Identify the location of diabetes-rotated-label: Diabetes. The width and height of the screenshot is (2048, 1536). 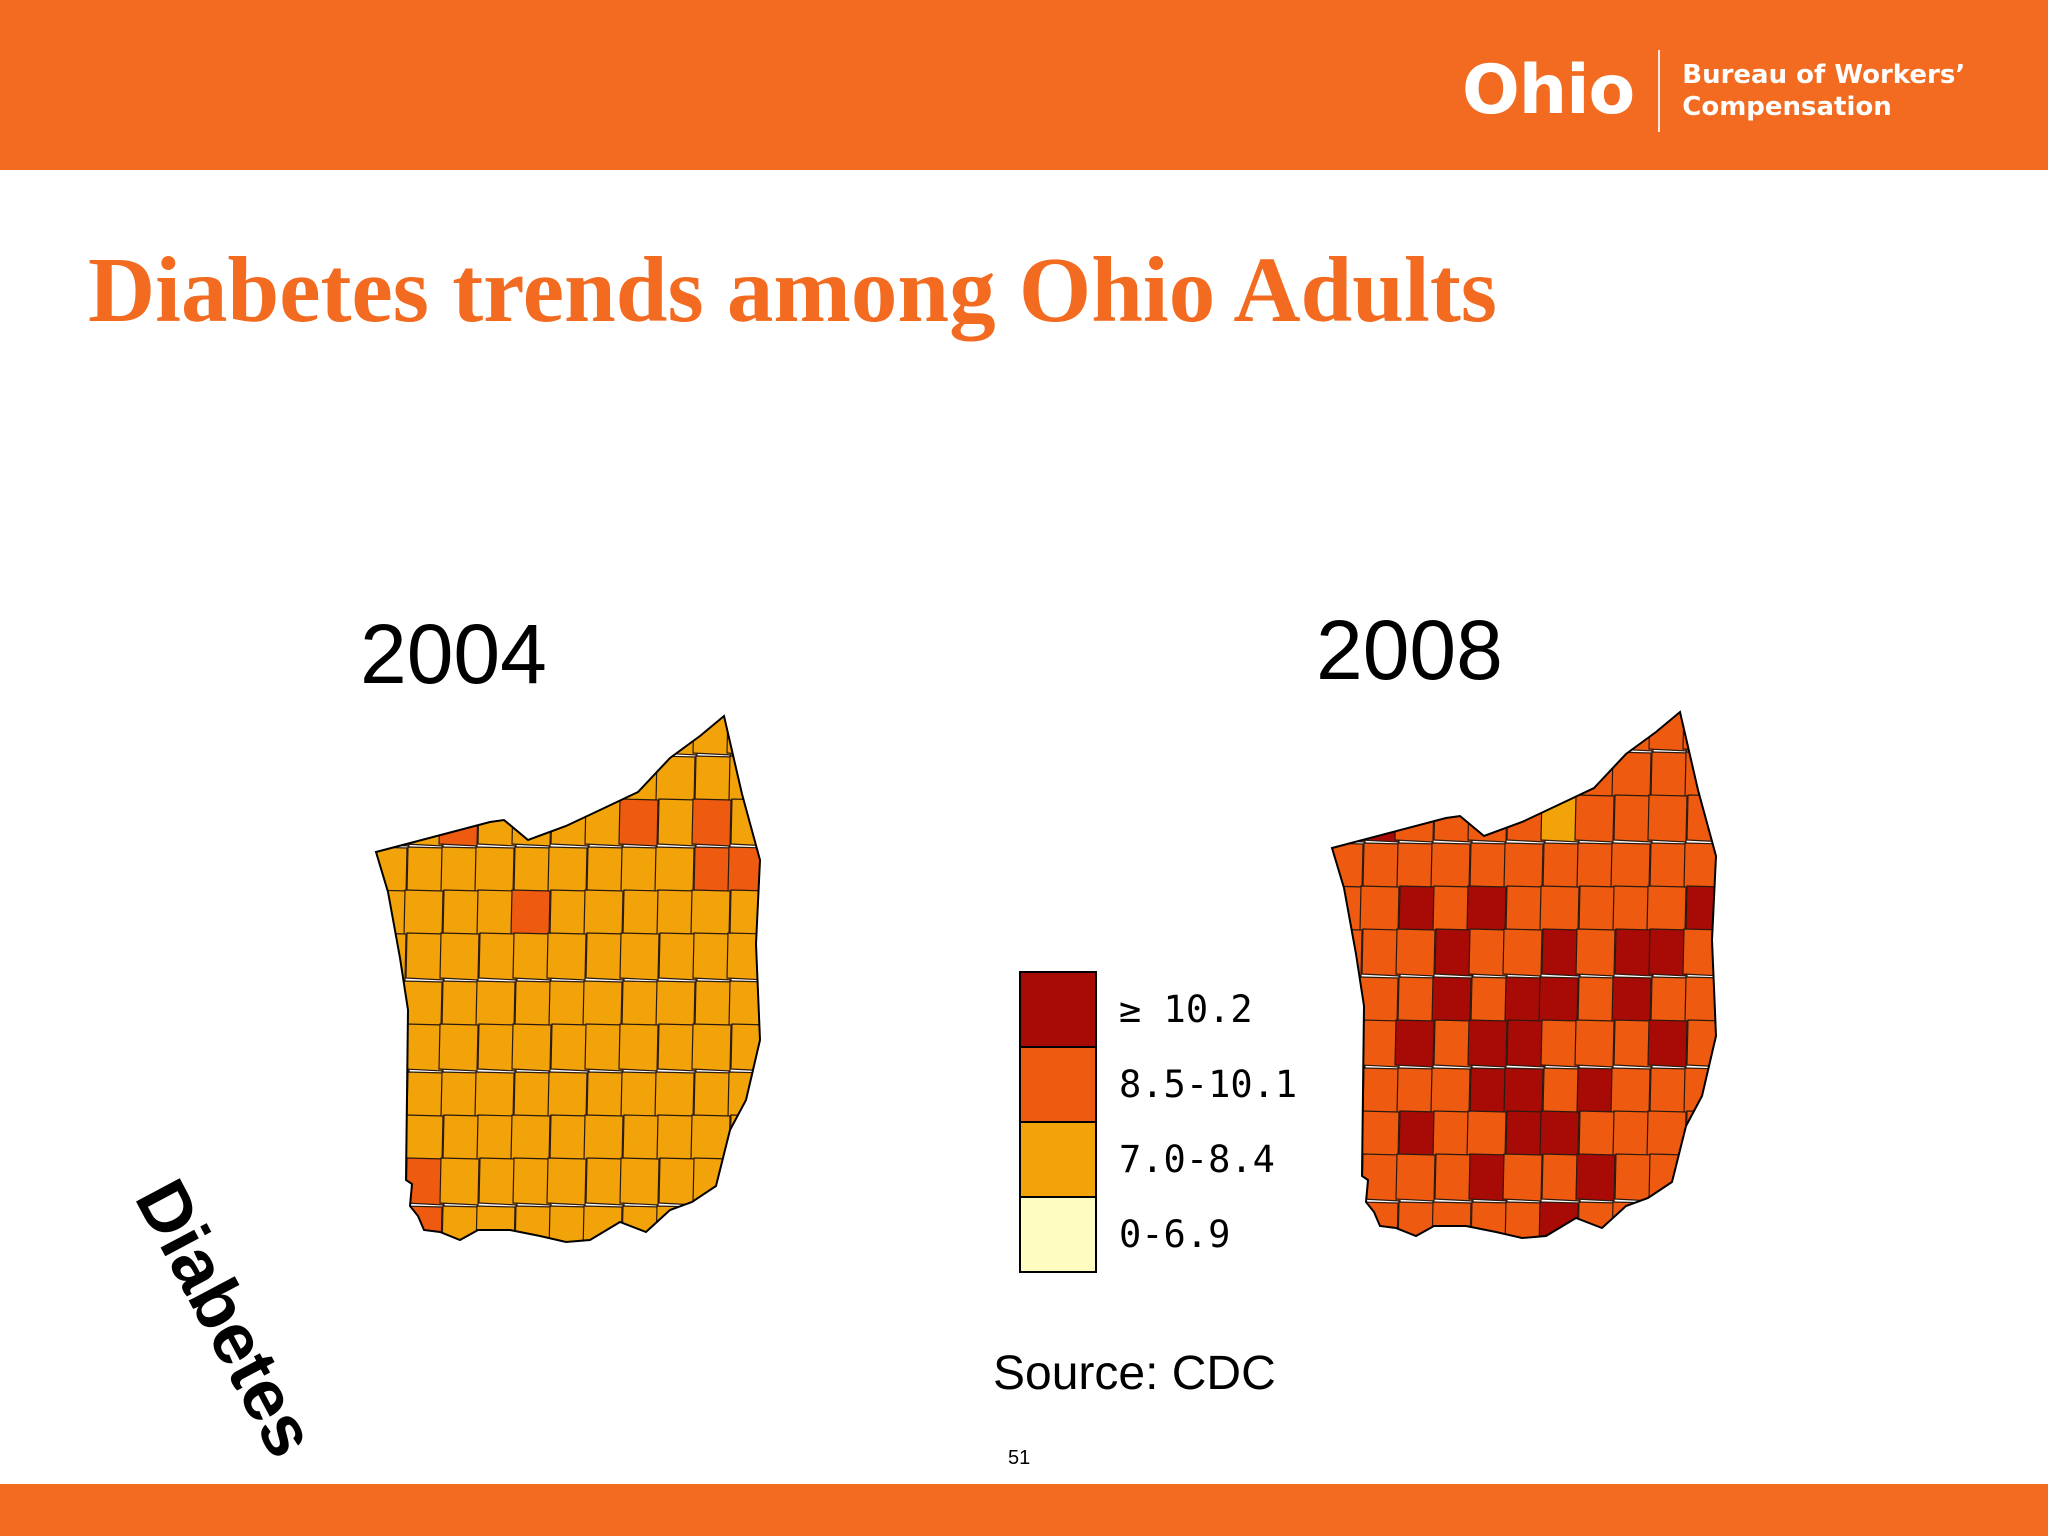
(225, 1318).